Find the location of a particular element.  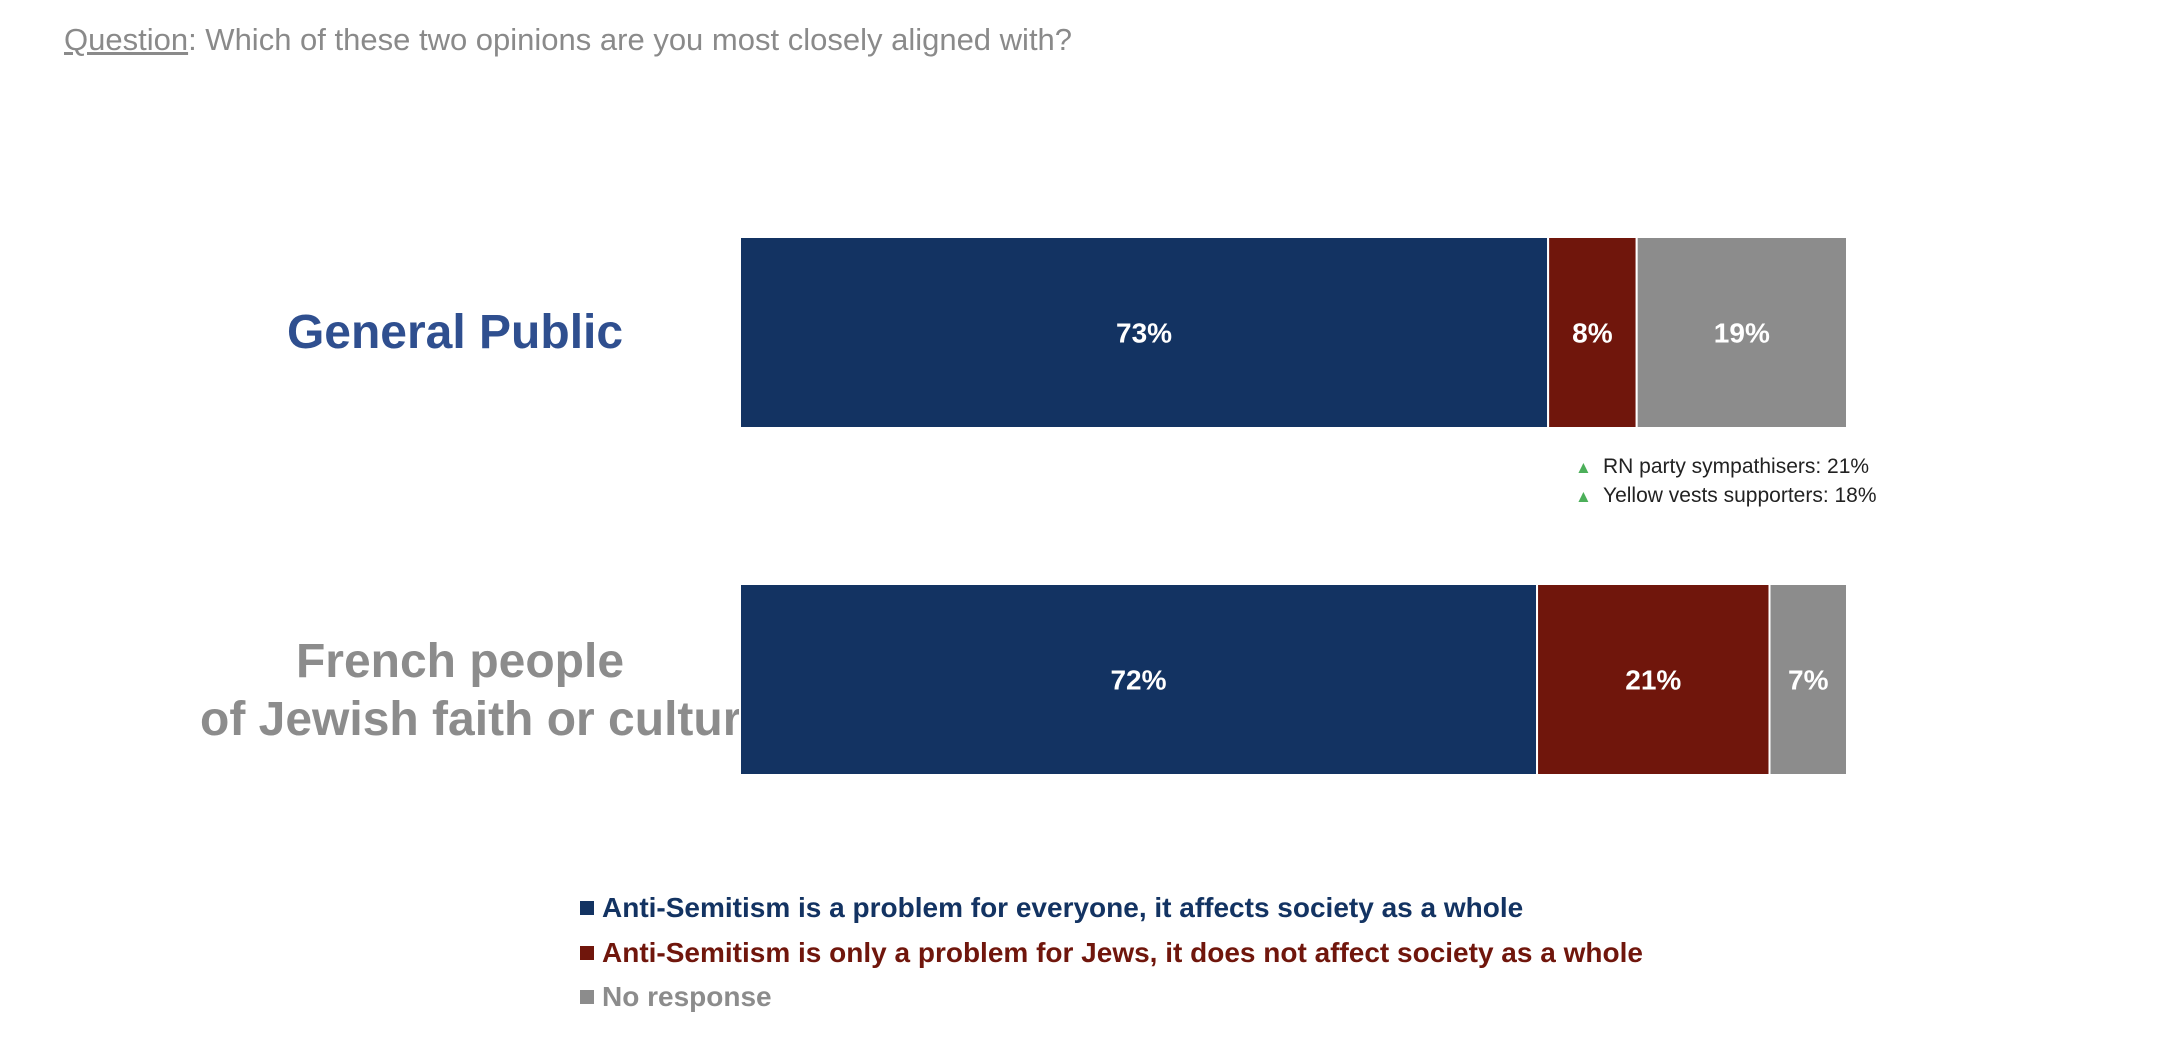

bar-value-label: 73% is located at coordinates (1144, 333).